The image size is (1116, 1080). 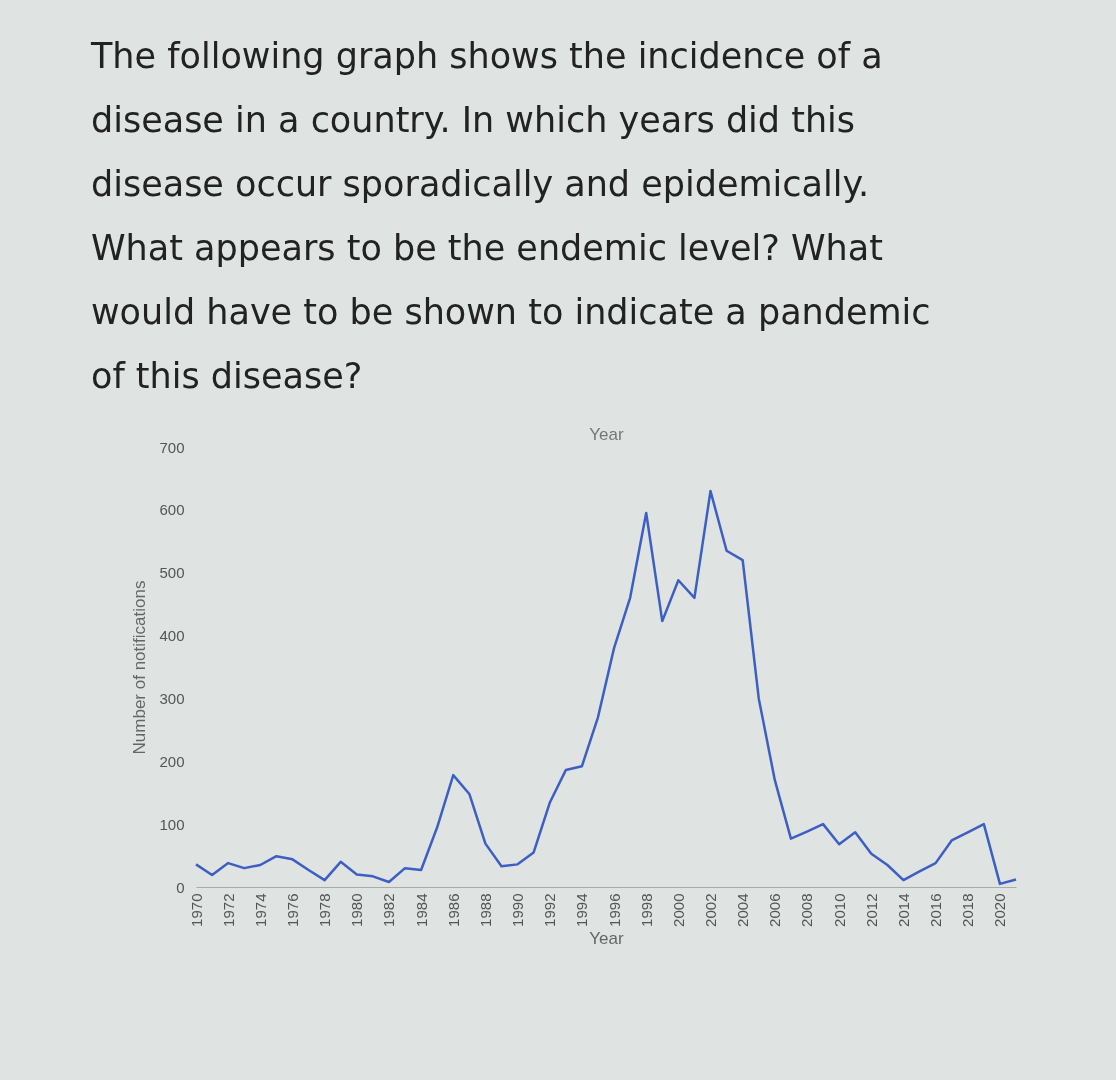 I want to click on x-tick-label: 2012, so click(x=871, y=910).